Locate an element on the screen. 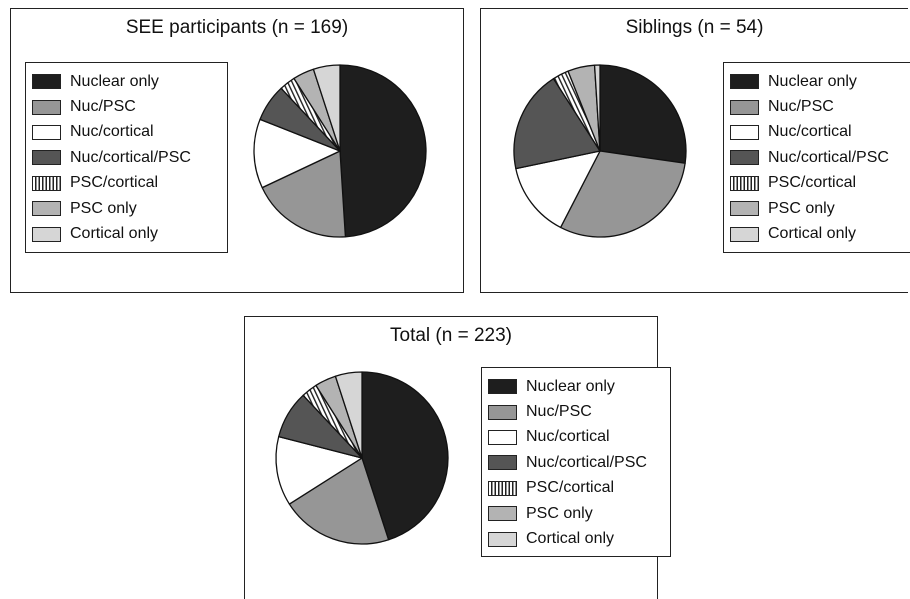 Image resolution: width=910 pixels, height=599 pixels. chart-title: Siblings (n = 54) is located at coordinates (694, 27).